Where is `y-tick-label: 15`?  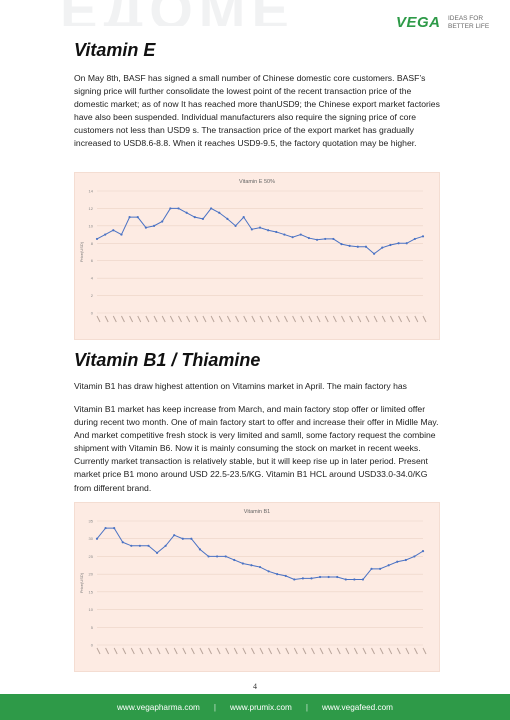
y-tick-label: 15 is located at coordinates (91, 591).